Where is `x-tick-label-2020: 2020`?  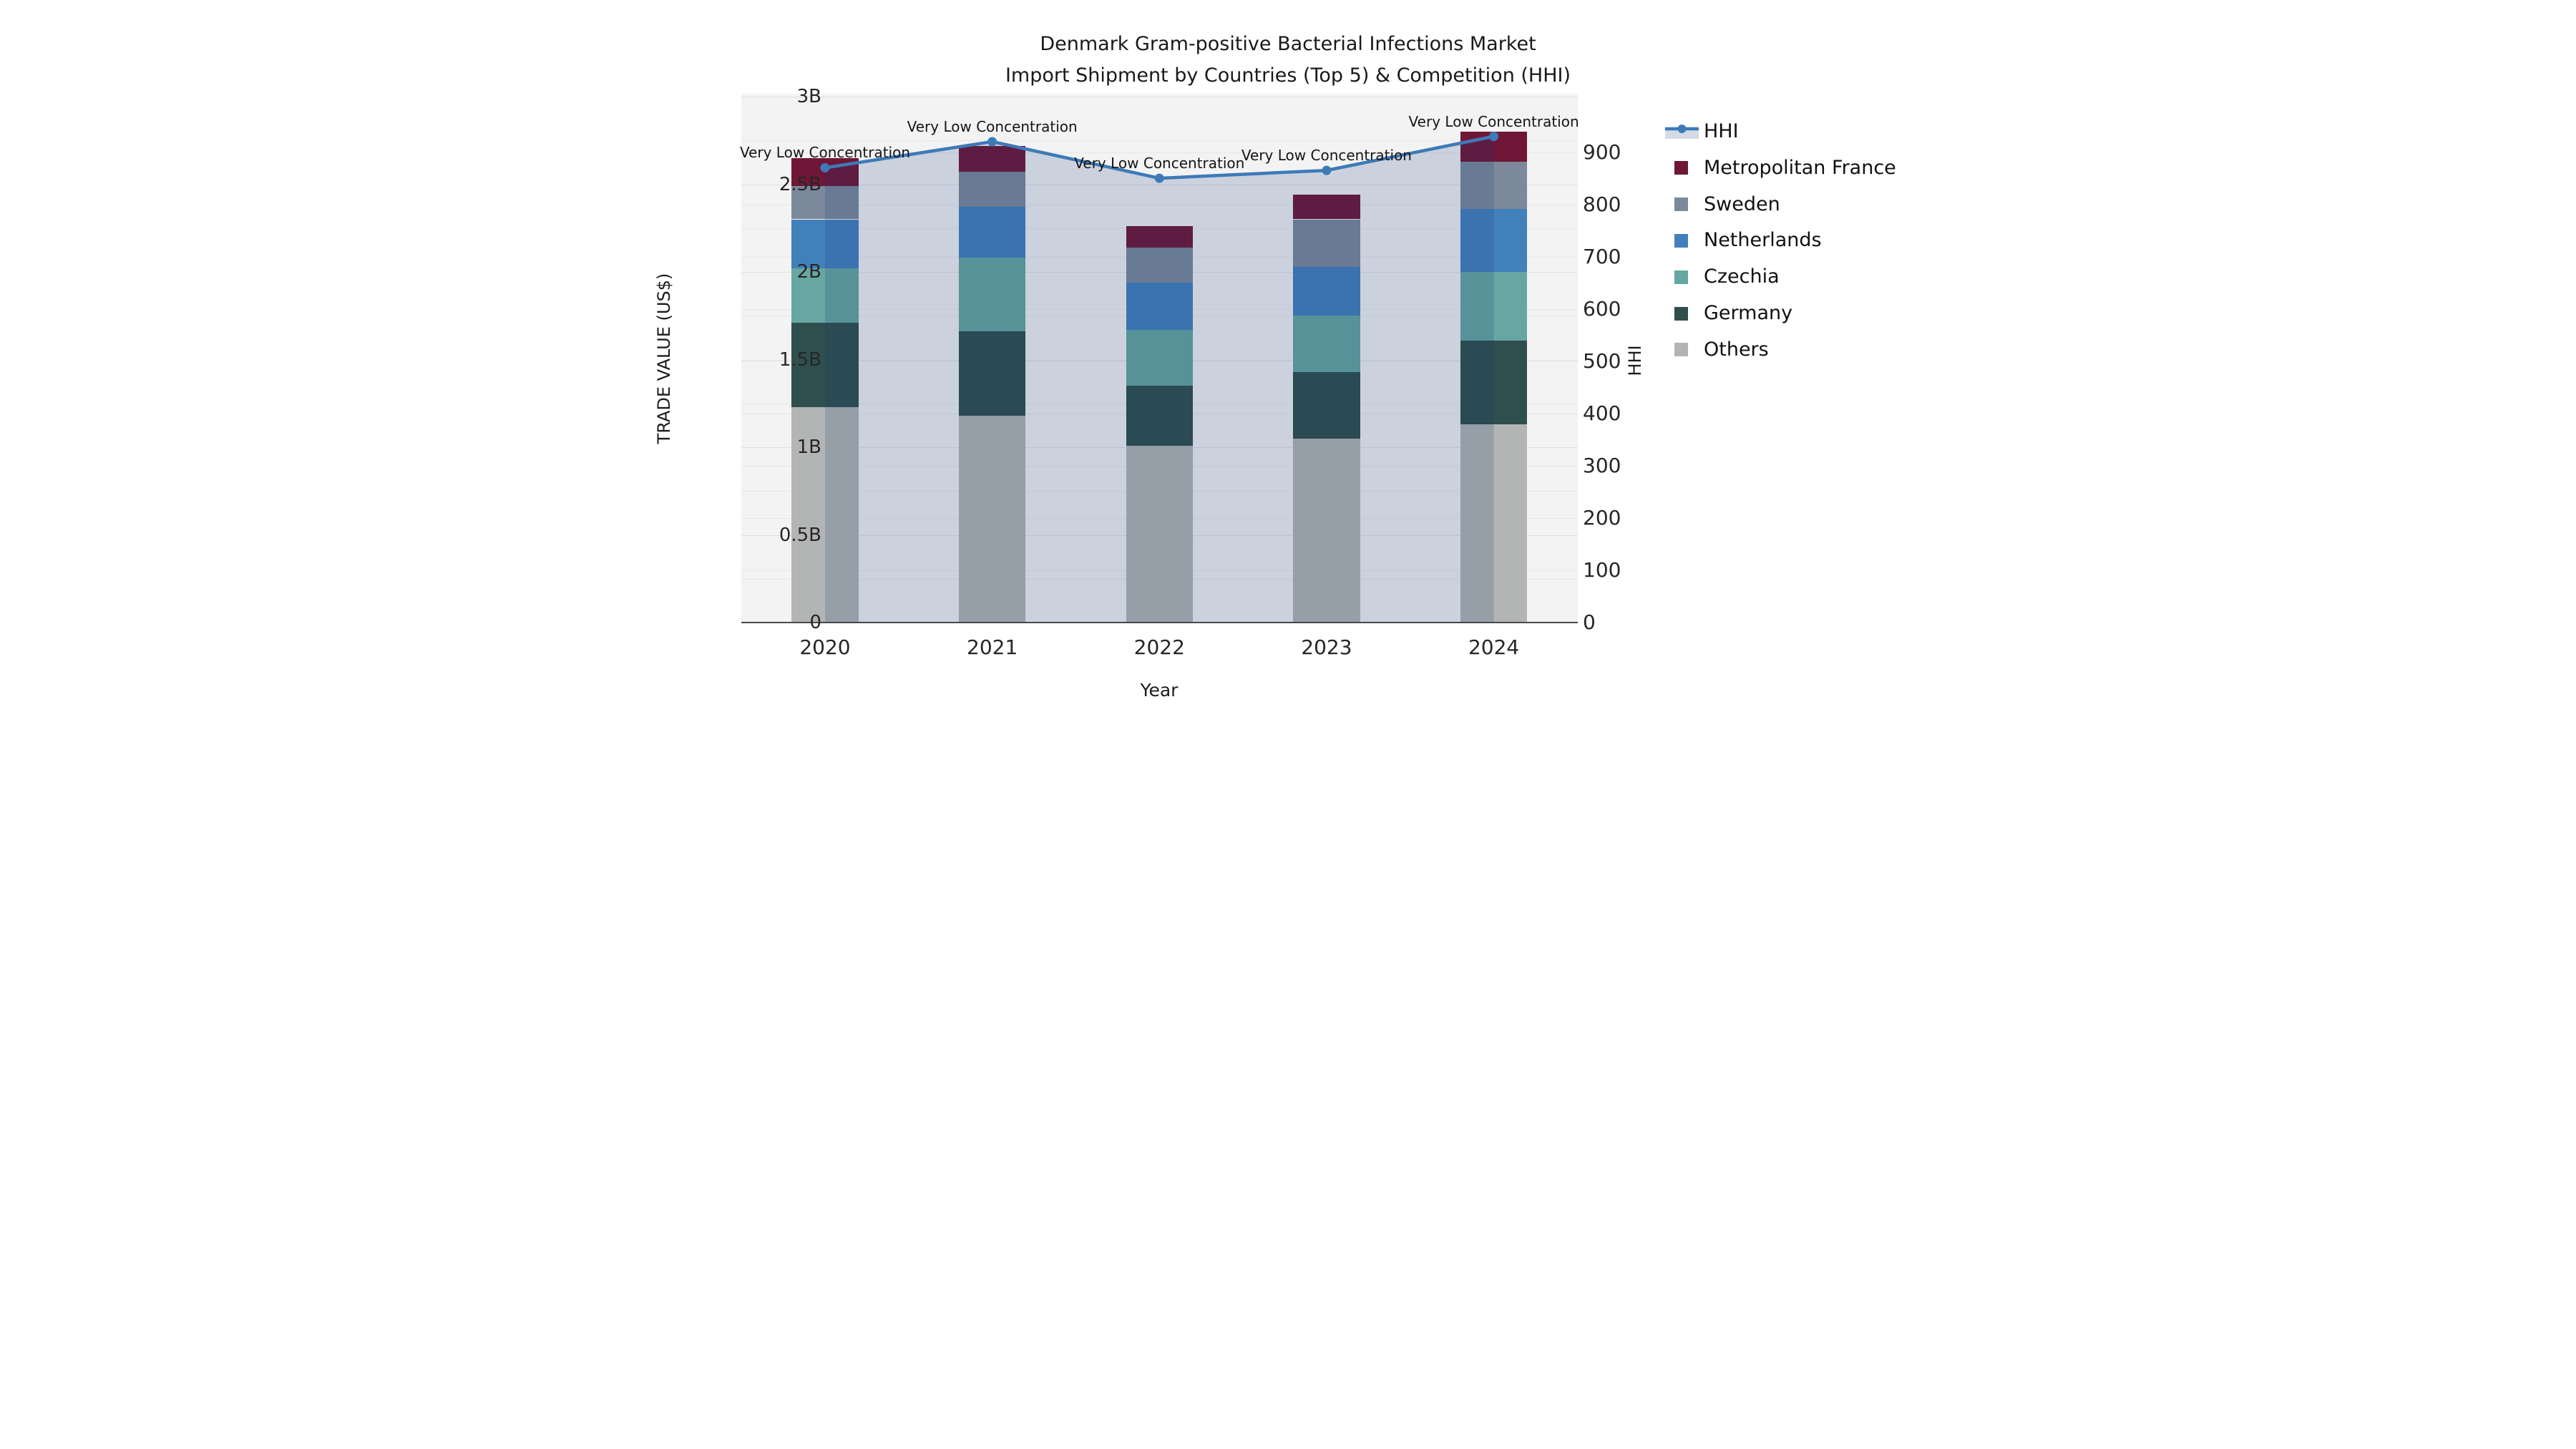 x-tick-label-2020: 2020 is located at coordinates (825, 647).